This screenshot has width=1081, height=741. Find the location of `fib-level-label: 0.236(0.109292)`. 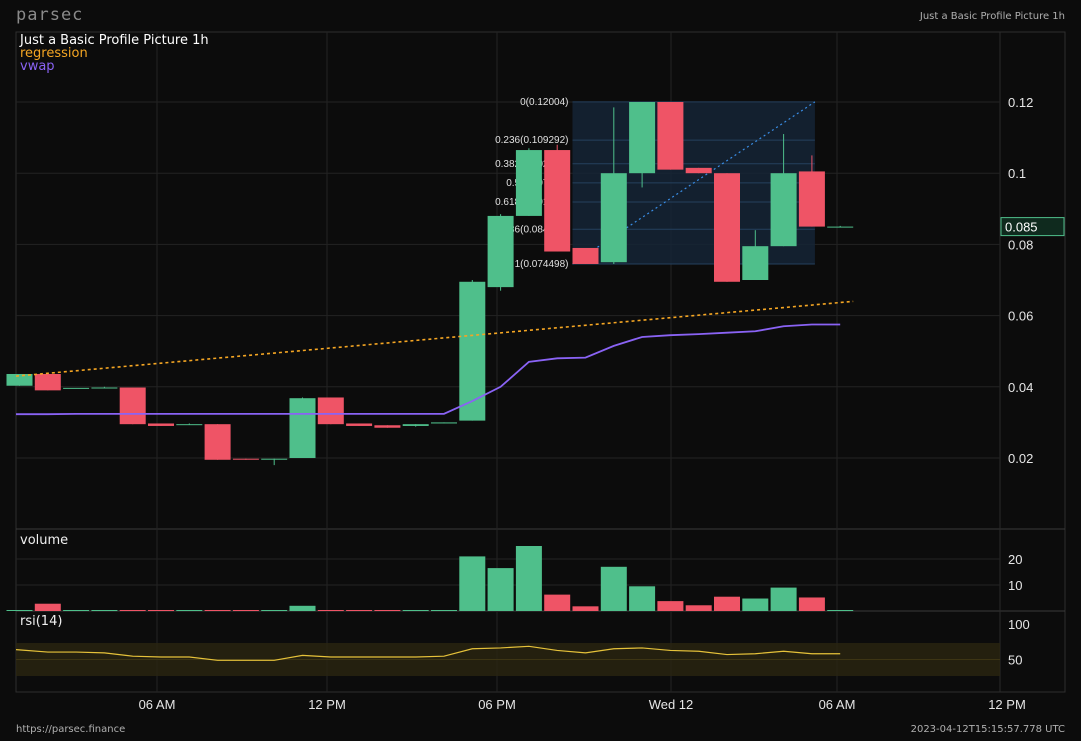

fib-level-label: 0.236(0.109292) is located at coordinates (531, 140).